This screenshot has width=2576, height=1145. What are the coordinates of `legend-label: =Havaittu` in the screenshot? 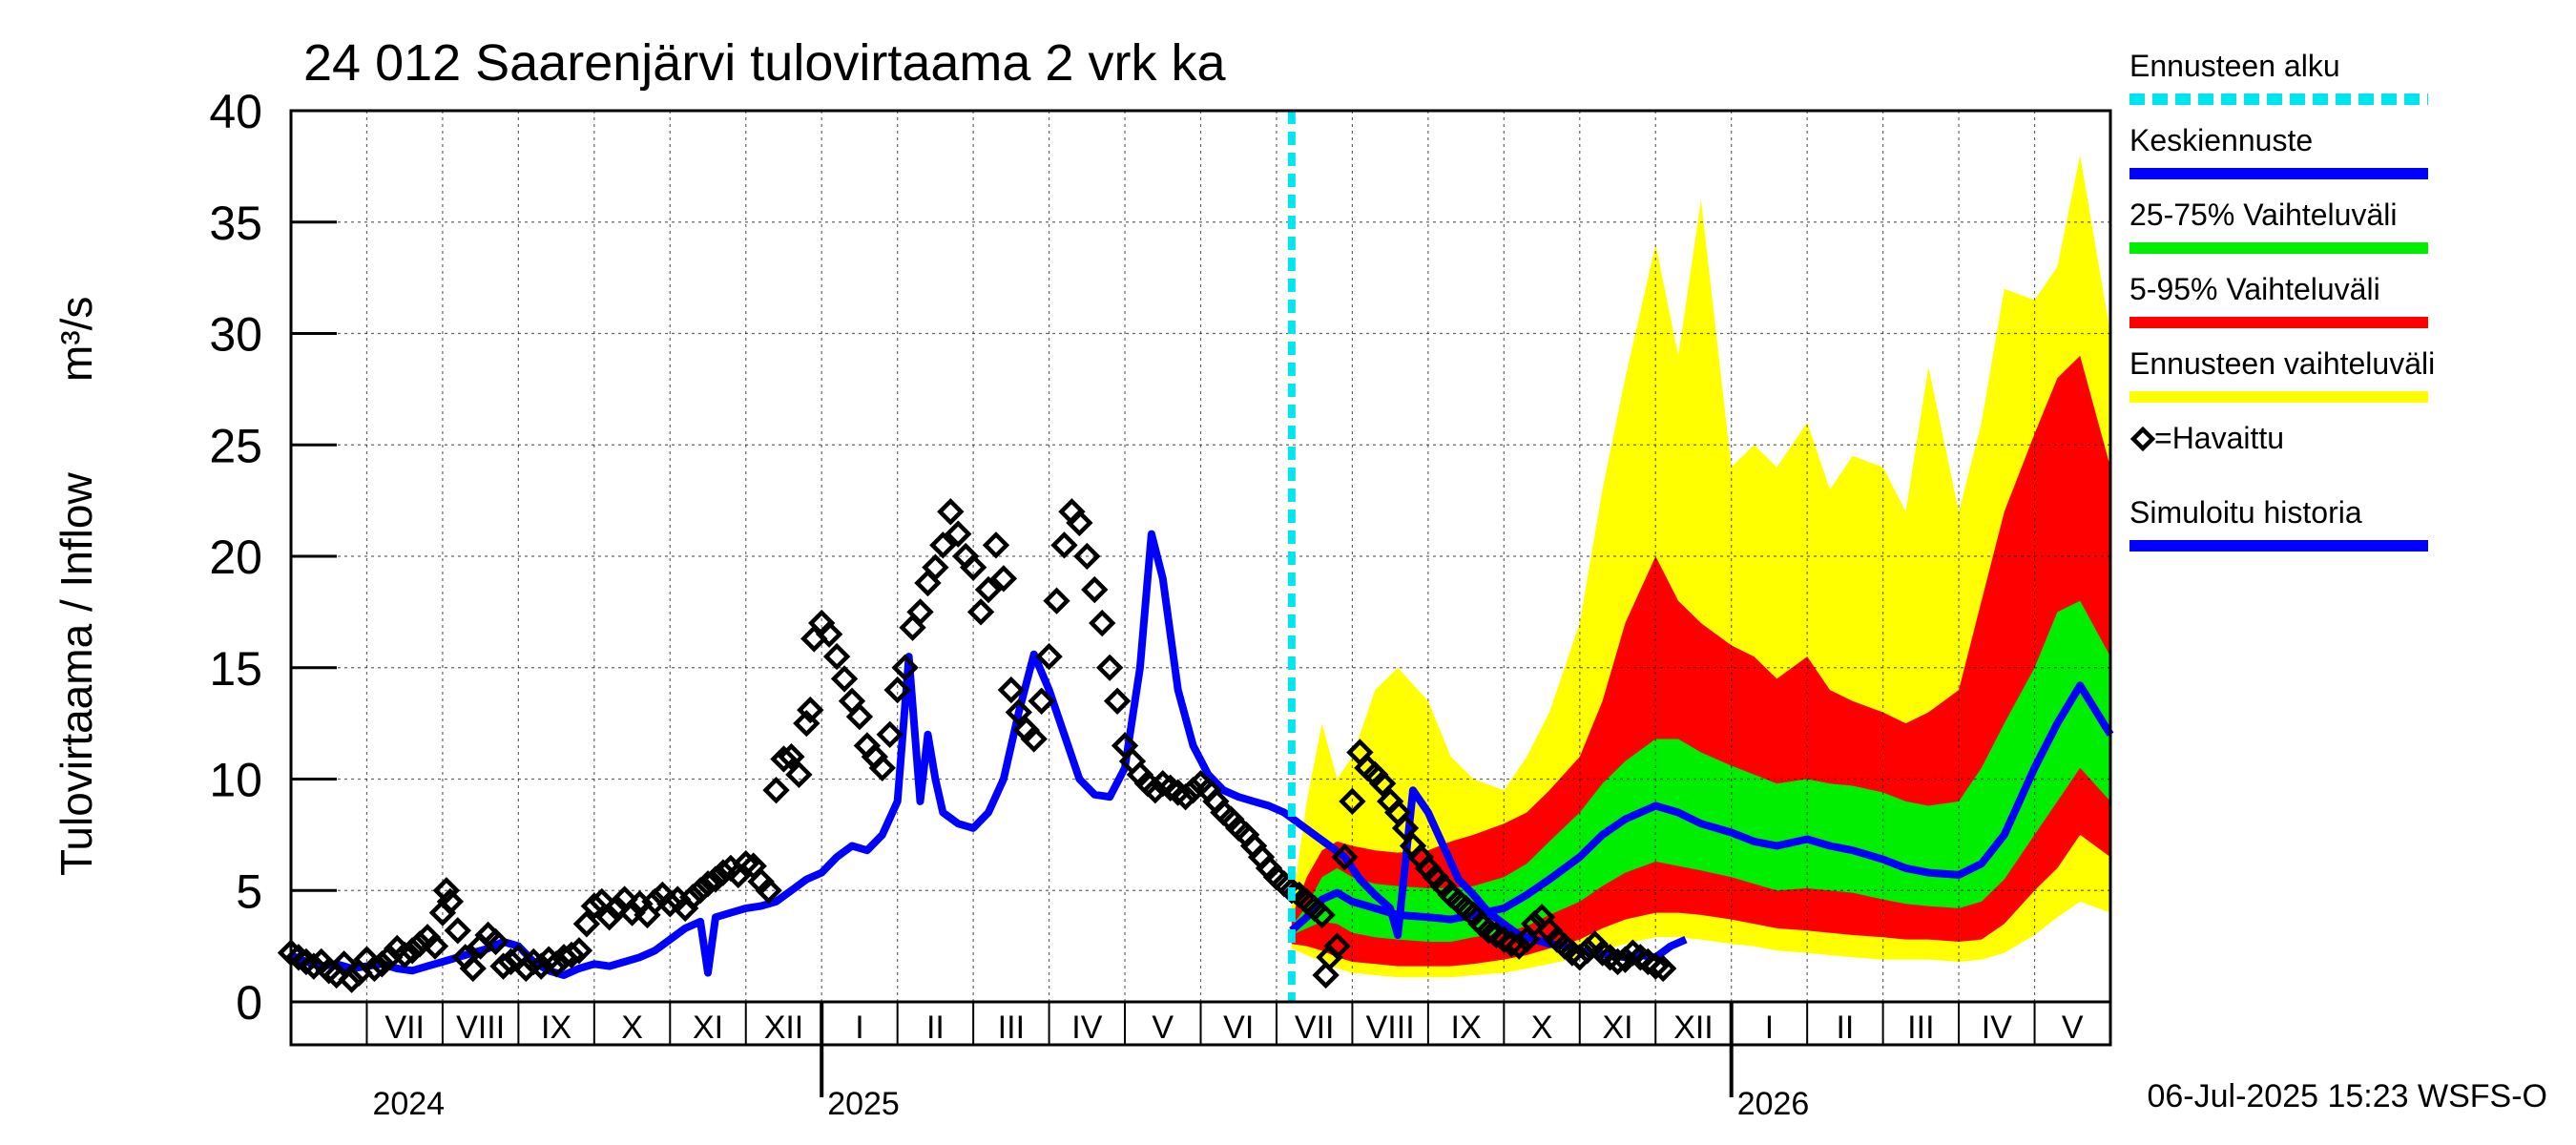 It's located at (2219, 438).